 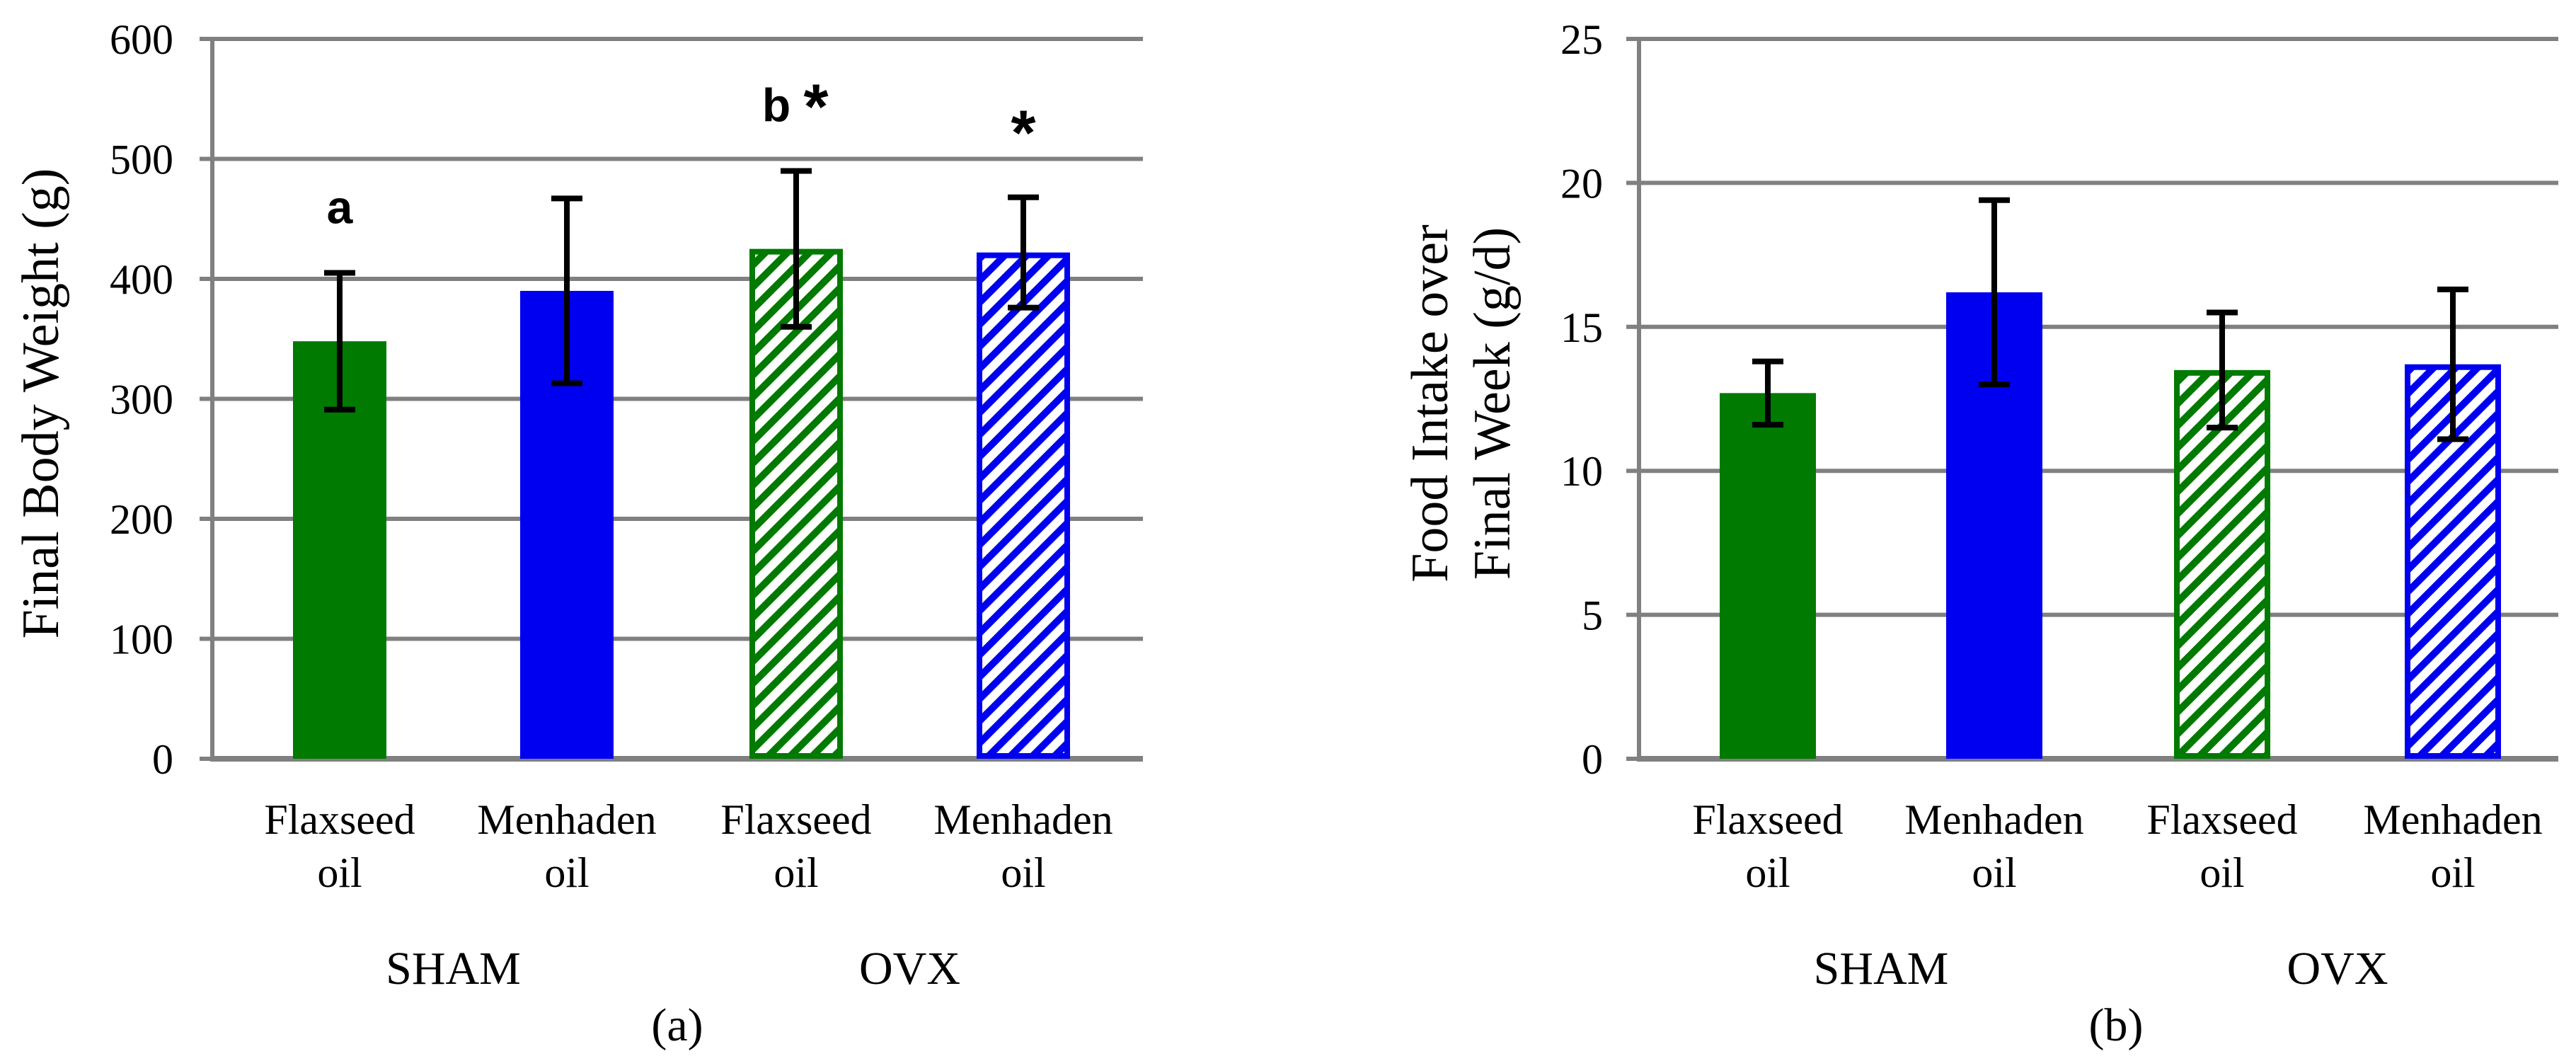 What do you see at coordinates (1430, 403) in the screenshot?
I see `y-axis-title-line: Food Intake over` at bounding box center [1430, 403].